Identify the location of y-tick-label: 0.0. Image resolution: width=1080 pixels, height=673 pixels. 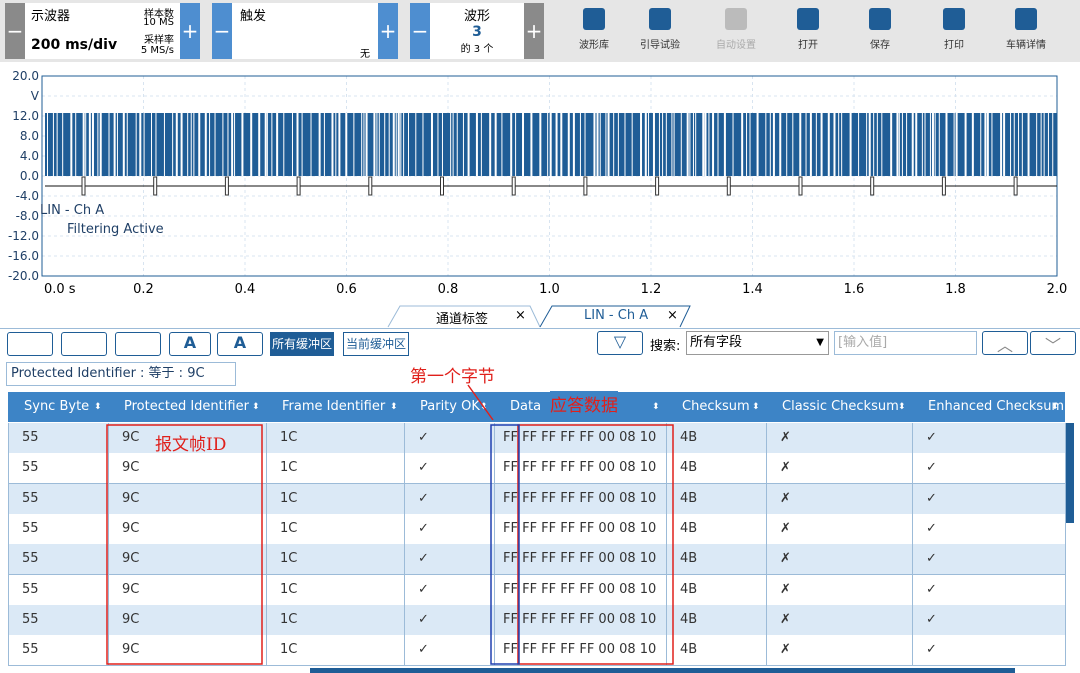
(29, 176).